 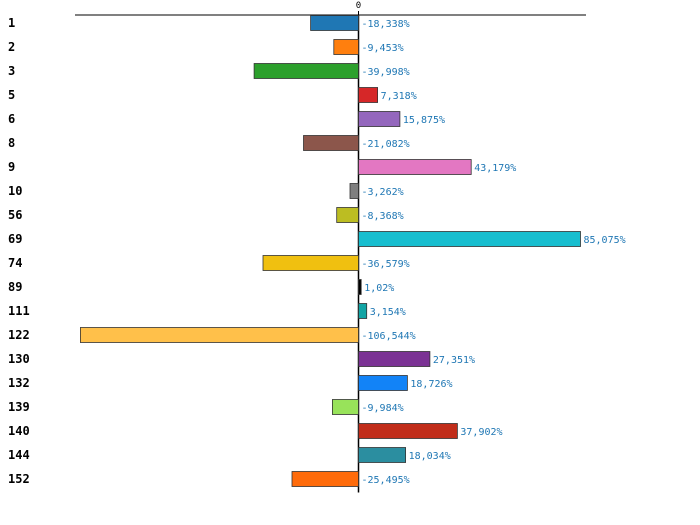 I want to click on category-label: 111, so click(x=19, y=311).